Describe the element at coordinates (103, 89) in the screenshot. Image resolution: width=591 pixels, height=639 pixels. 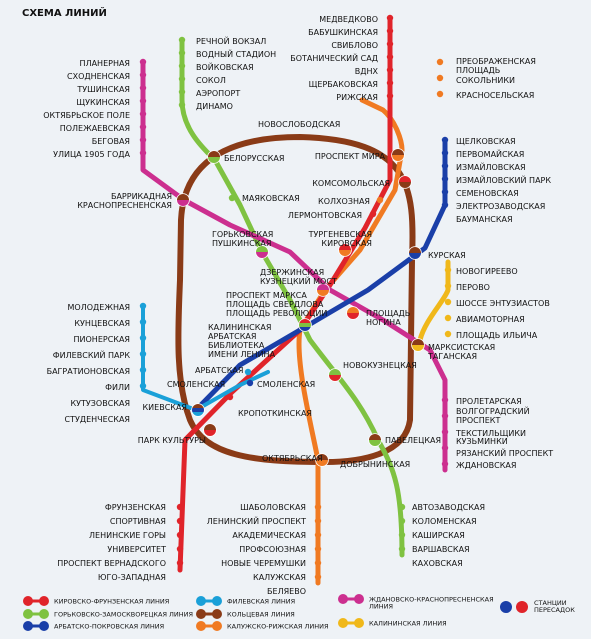
I see `label-tushinskaya: ТУШИНСКАЯ` at that location.